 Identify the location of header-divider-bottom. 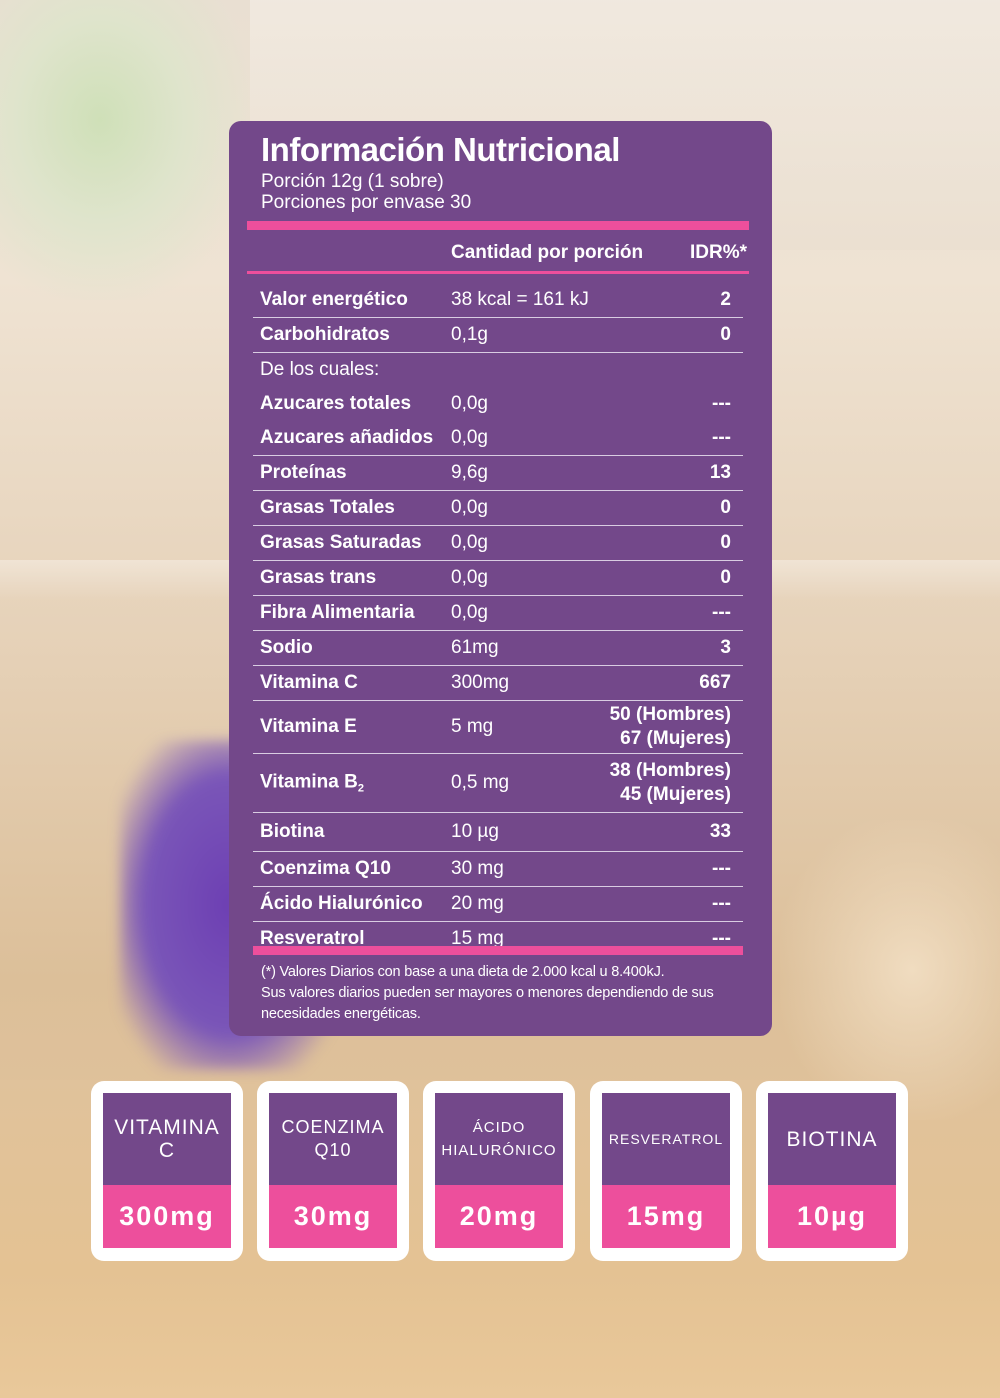
(498, 272).